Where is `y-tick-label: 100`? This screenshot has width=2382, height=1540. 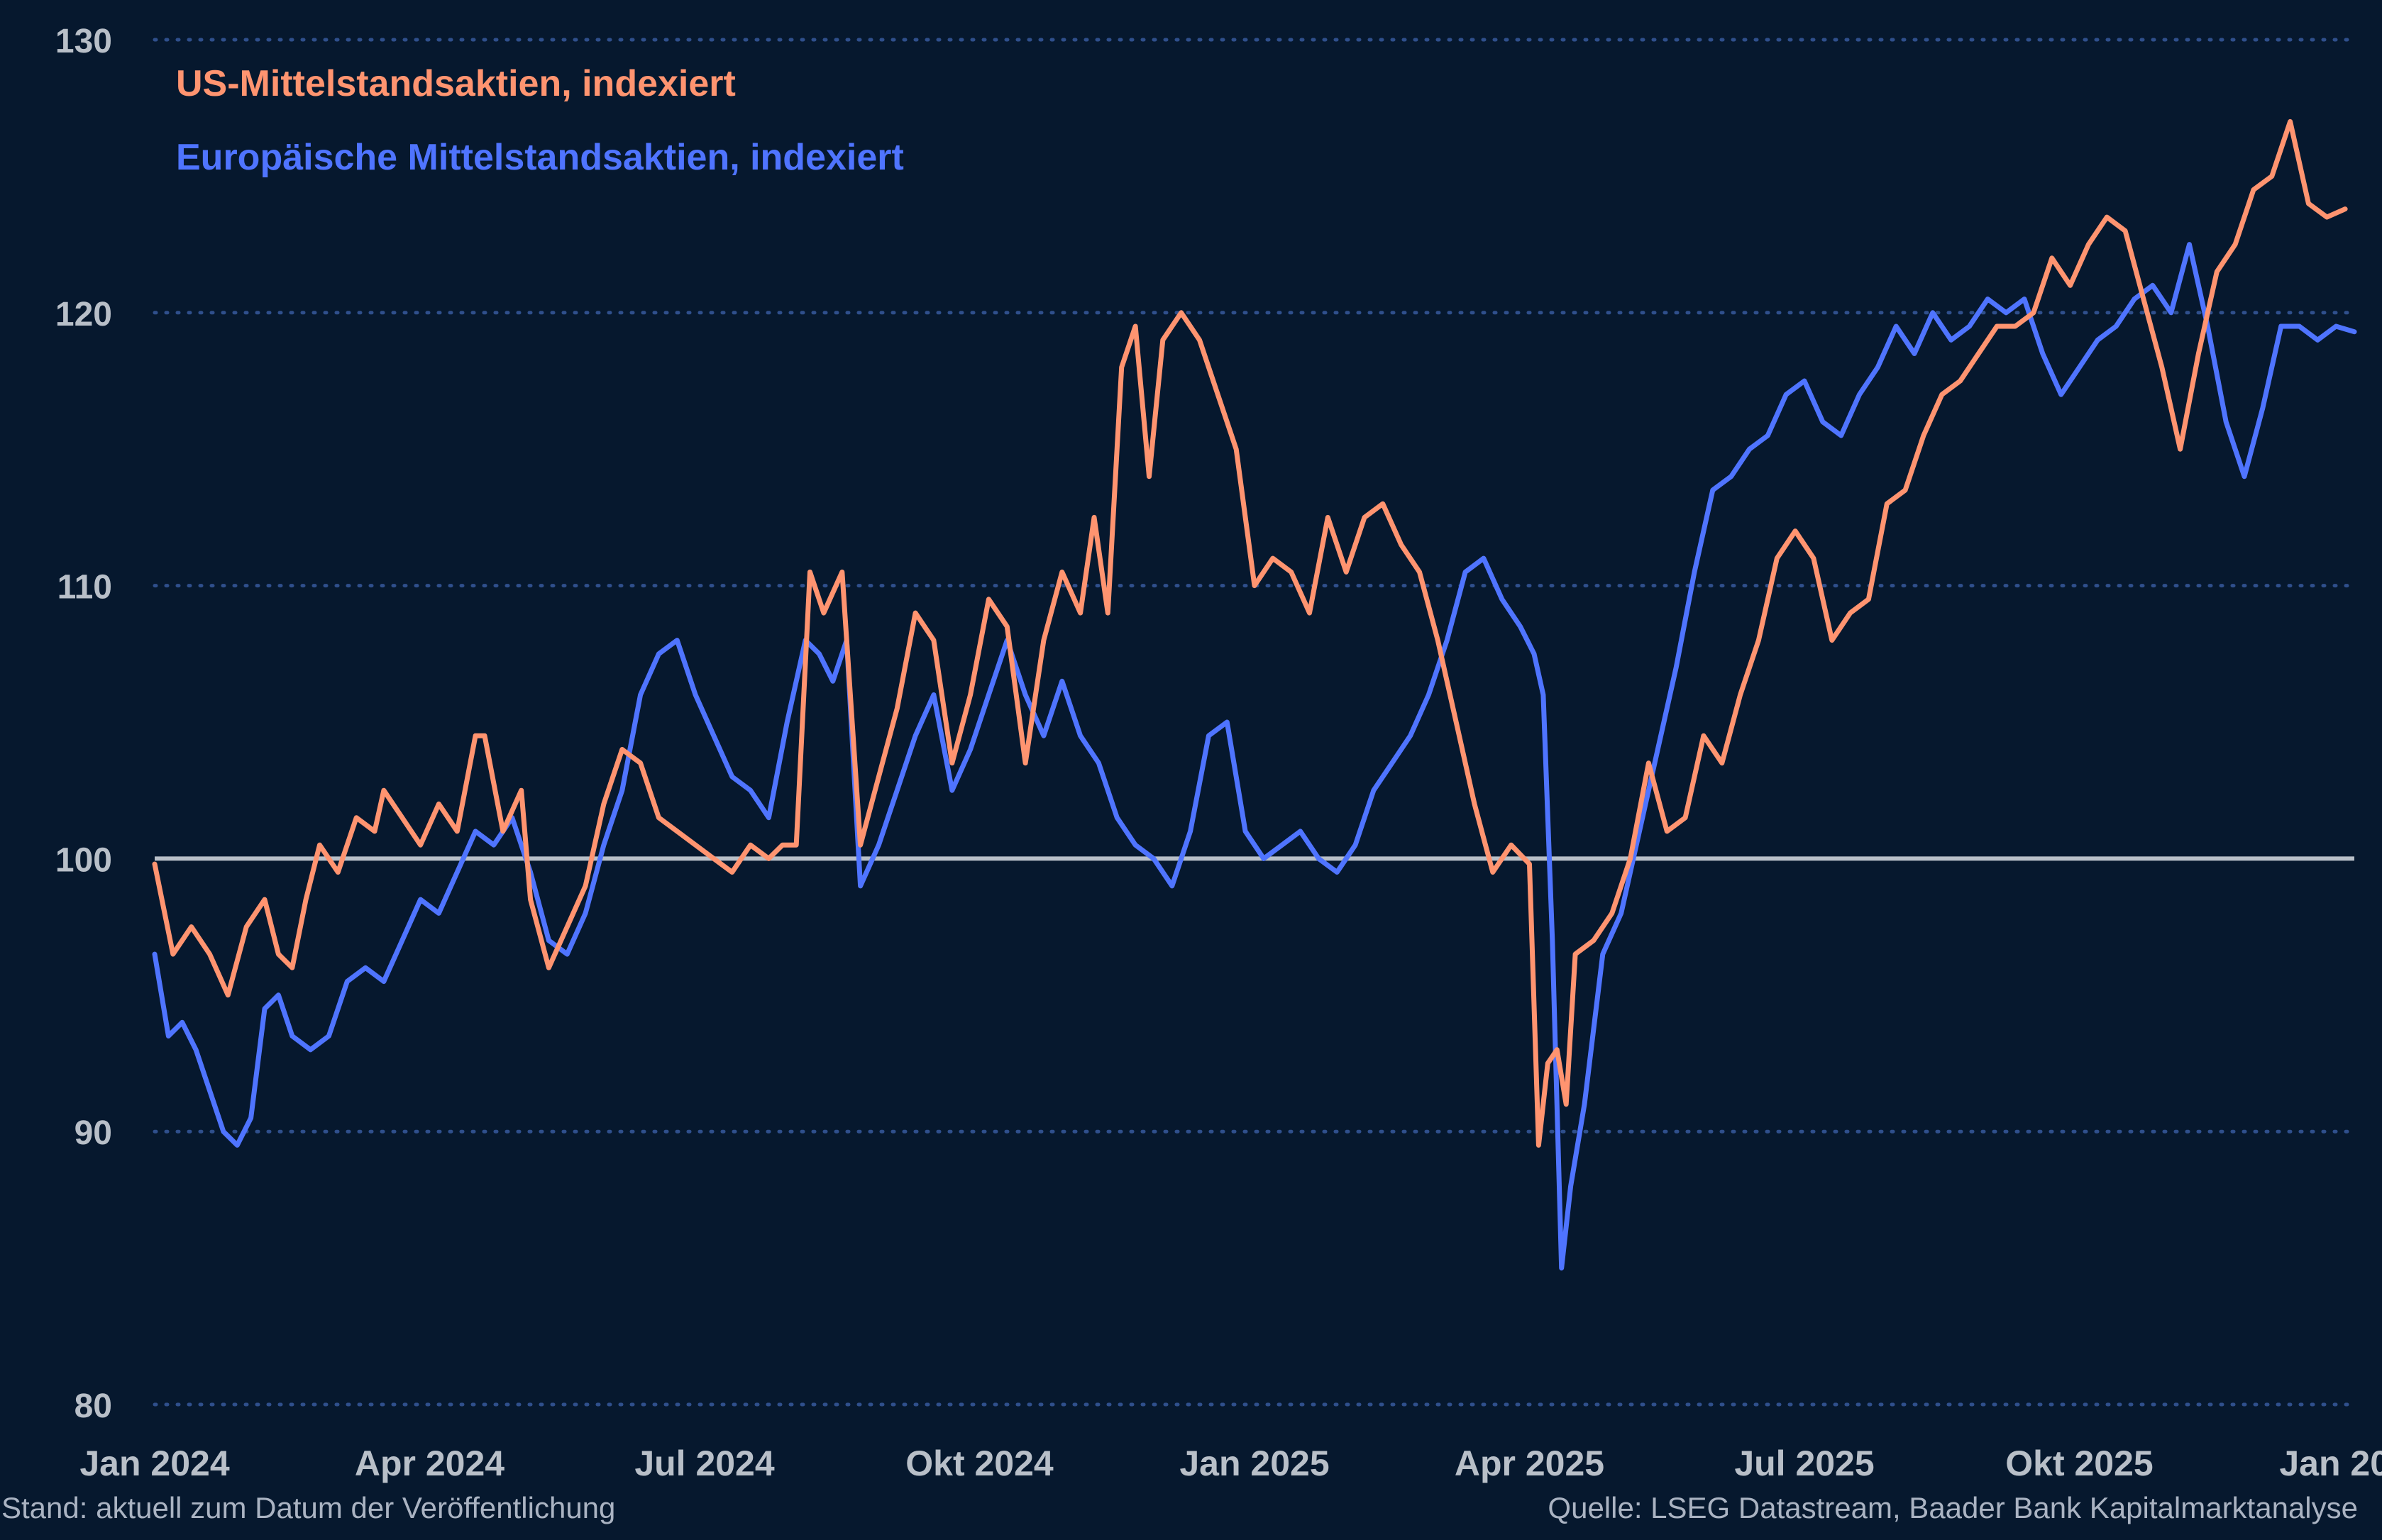
y-tick-label: 100 is located at coordinates (83, 860).